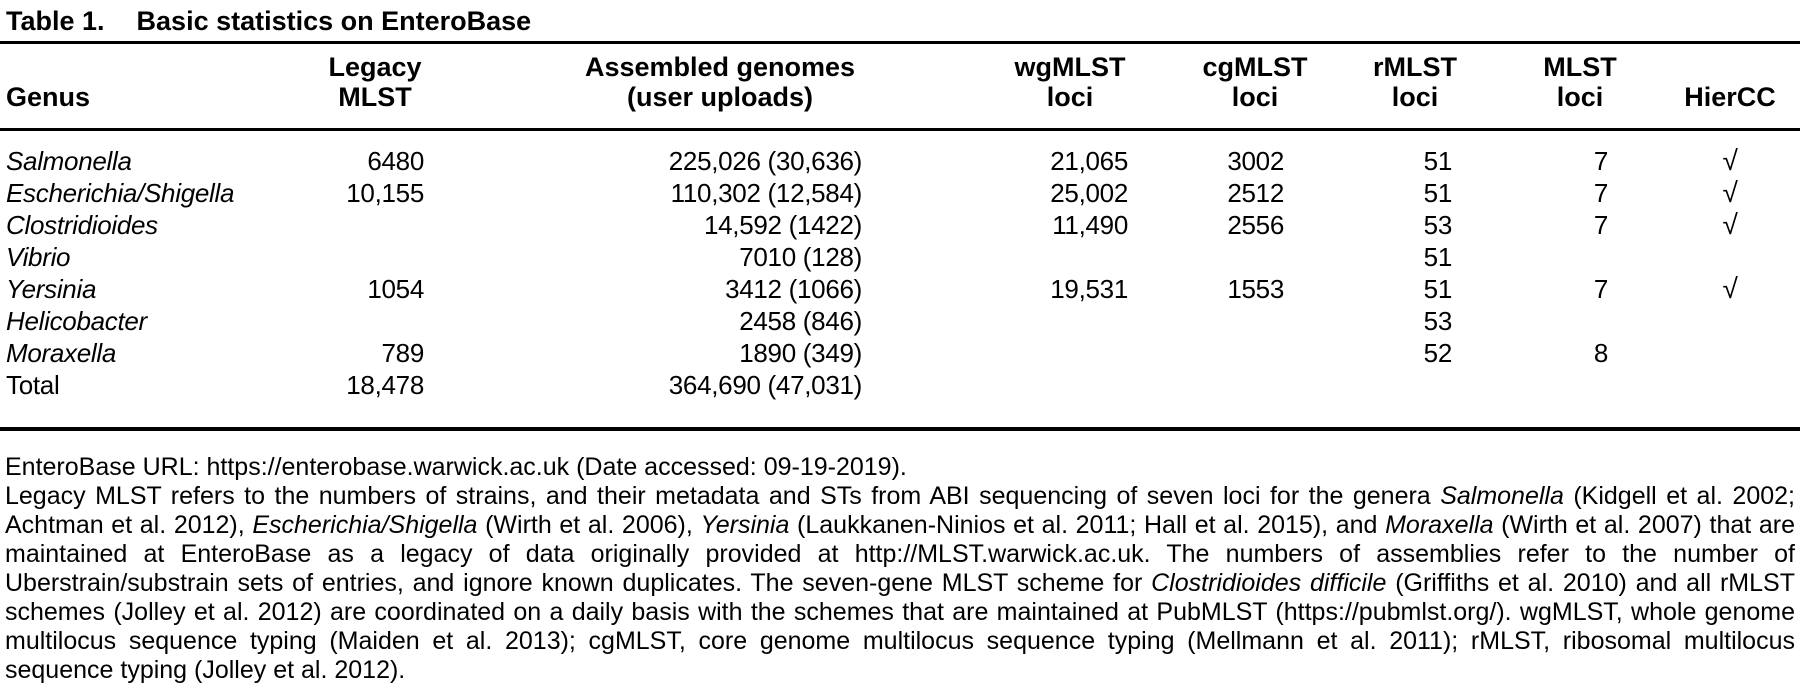 The height and width of the screenshot is (684, 1800). I want to click on cell-assembled-genomes: 14,592 (1422), so click(782, 225).